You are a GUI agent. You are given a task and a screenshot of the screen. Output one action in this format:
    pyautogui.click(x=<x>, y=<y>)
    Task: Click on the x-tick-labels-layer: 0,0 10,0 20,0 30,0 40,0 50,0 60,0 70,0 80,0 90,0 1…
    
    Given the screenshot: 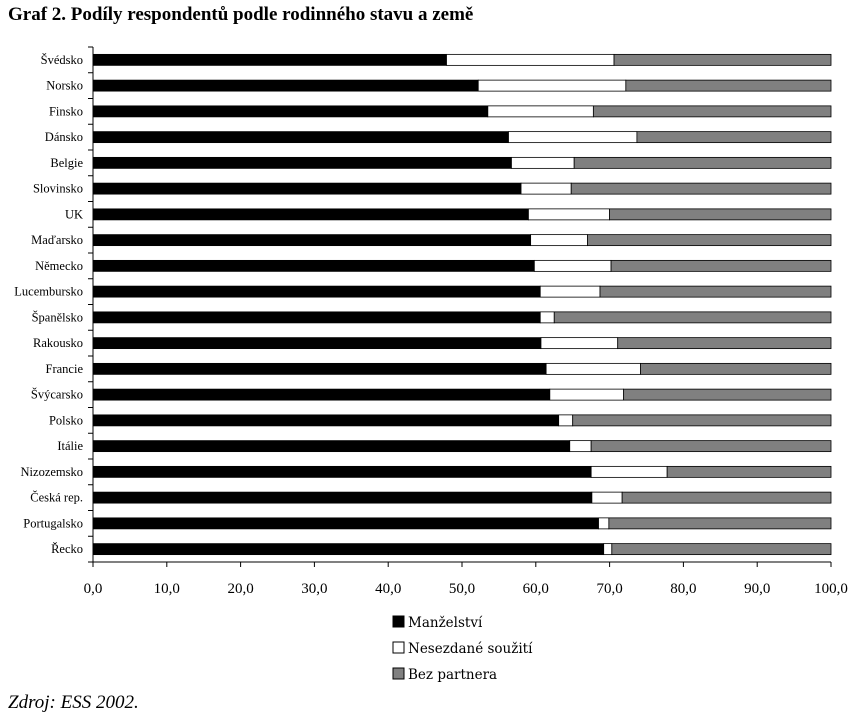 What is the action you would take?
    pyautogui.click(x=466, y=589)
    